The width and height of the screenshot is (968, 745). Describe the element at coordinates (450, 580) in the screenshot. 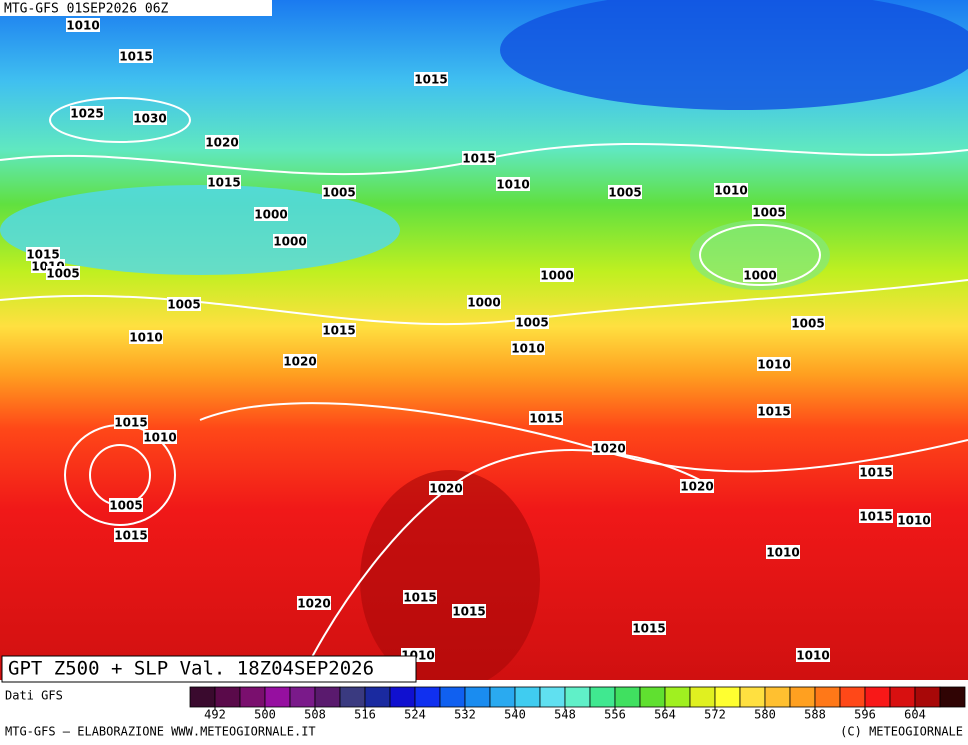

I see `ridge-area` at that location.